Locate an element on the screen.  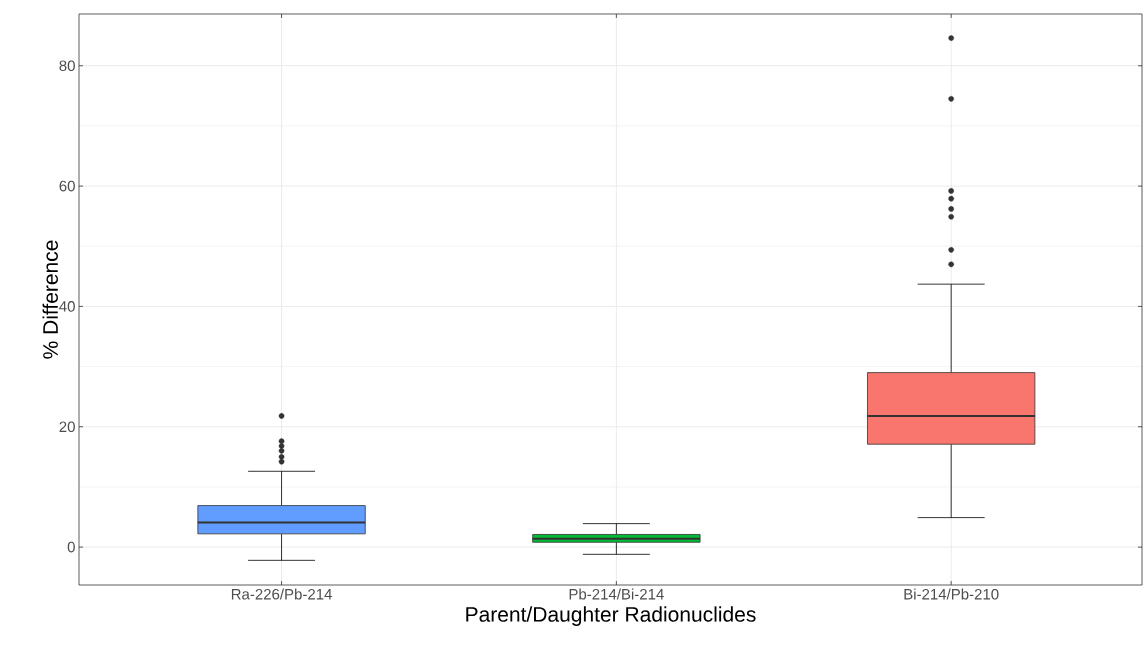
y-tick-label: 60 is located at coordinates (67, 186).